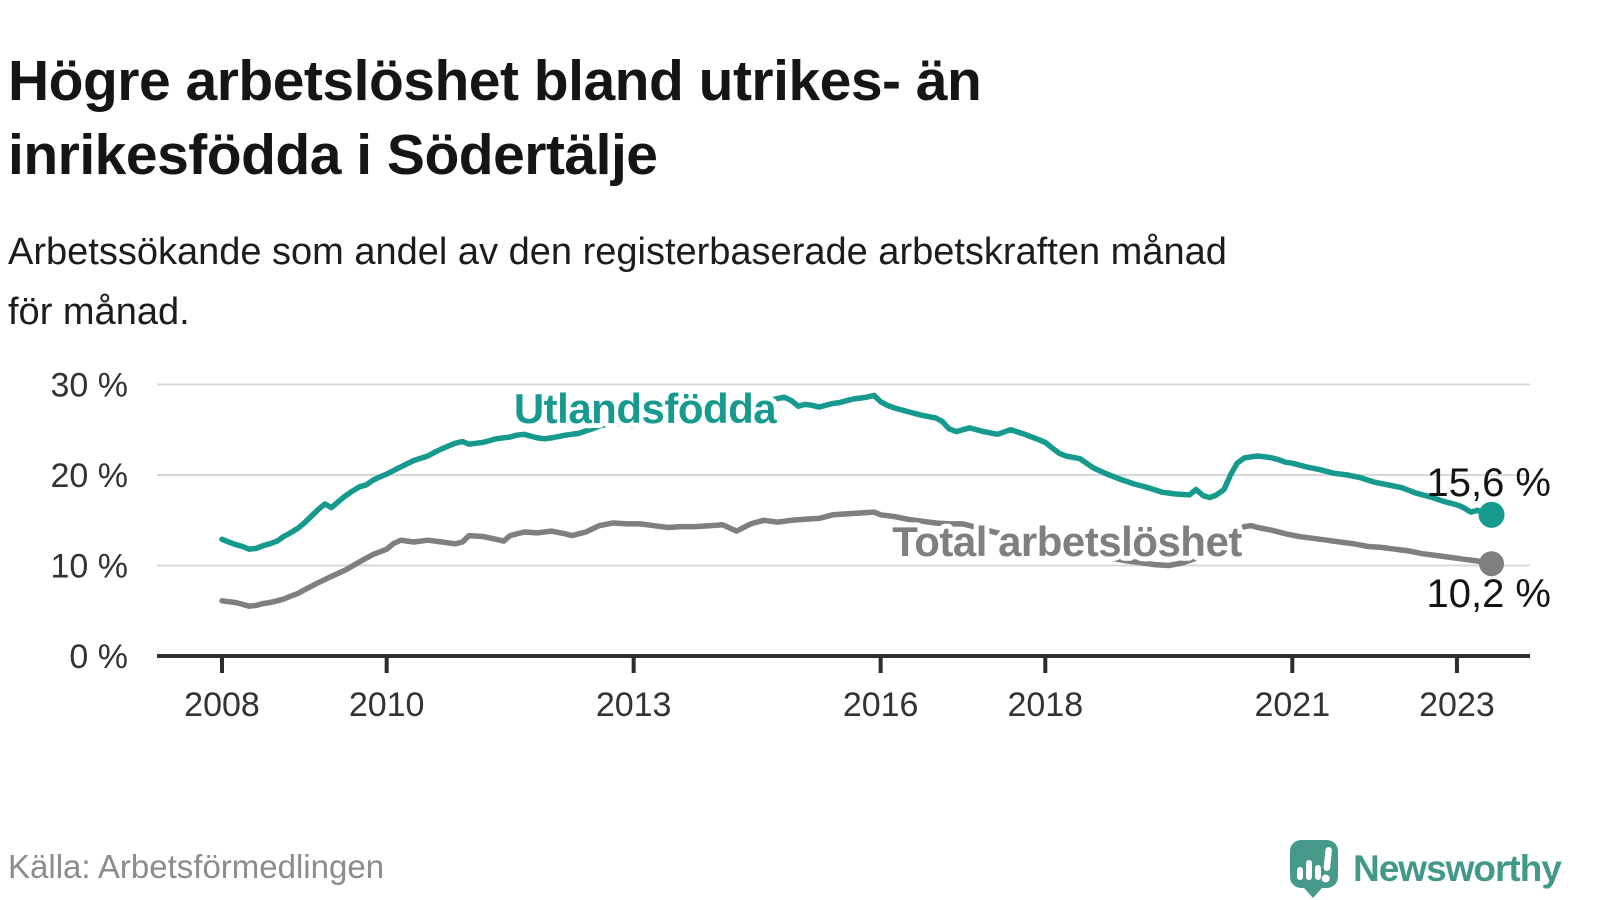 This screenshot has width=1600, height=900. Describe the element at coordinates (90, 567) in the screenshot. I see `y-axis-tick-label: 10 %` at that location.